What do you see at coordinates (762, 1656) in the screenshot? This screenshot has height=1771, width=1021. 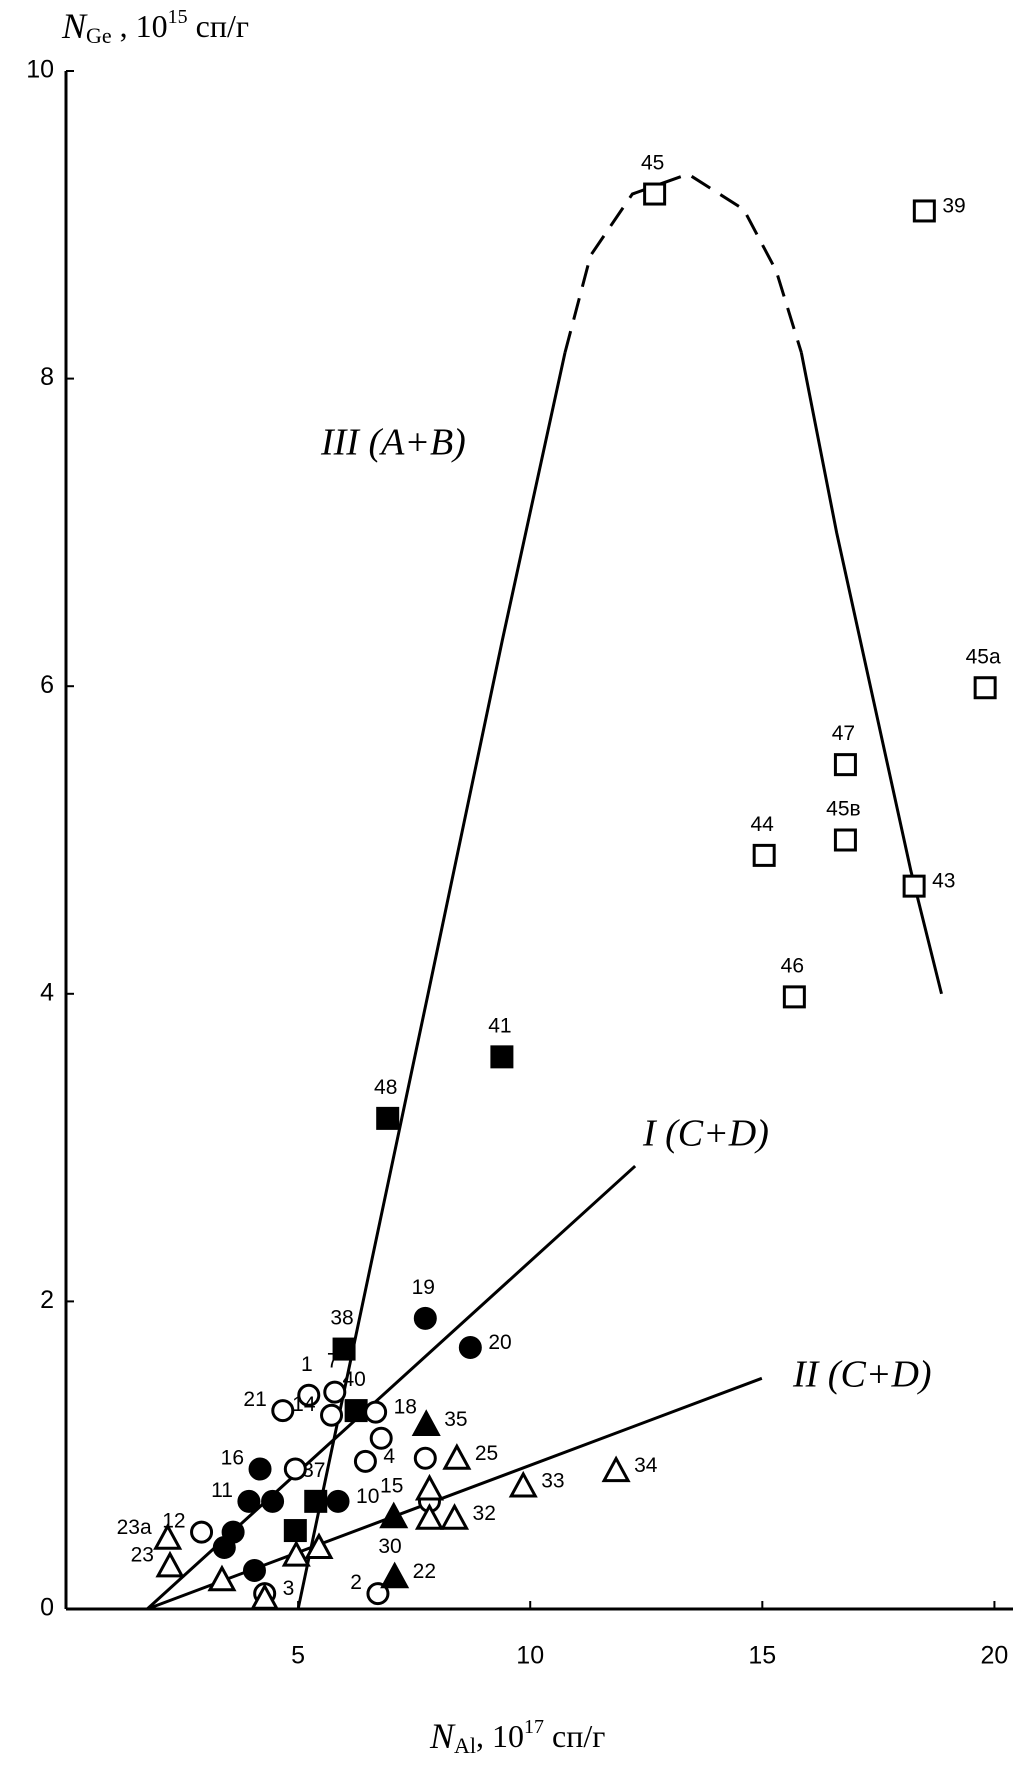 I see `x-tick-label: 15` at bounding box center [762, 1656].